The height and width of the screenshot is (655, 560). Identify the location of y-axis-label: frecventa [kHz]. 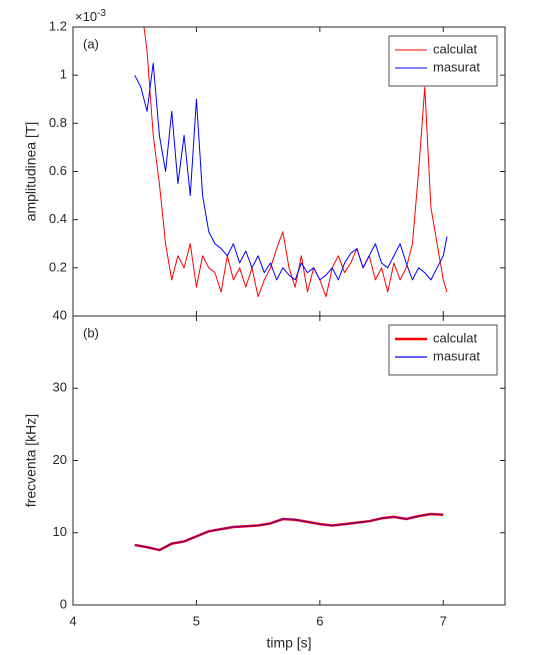
(31, 460).